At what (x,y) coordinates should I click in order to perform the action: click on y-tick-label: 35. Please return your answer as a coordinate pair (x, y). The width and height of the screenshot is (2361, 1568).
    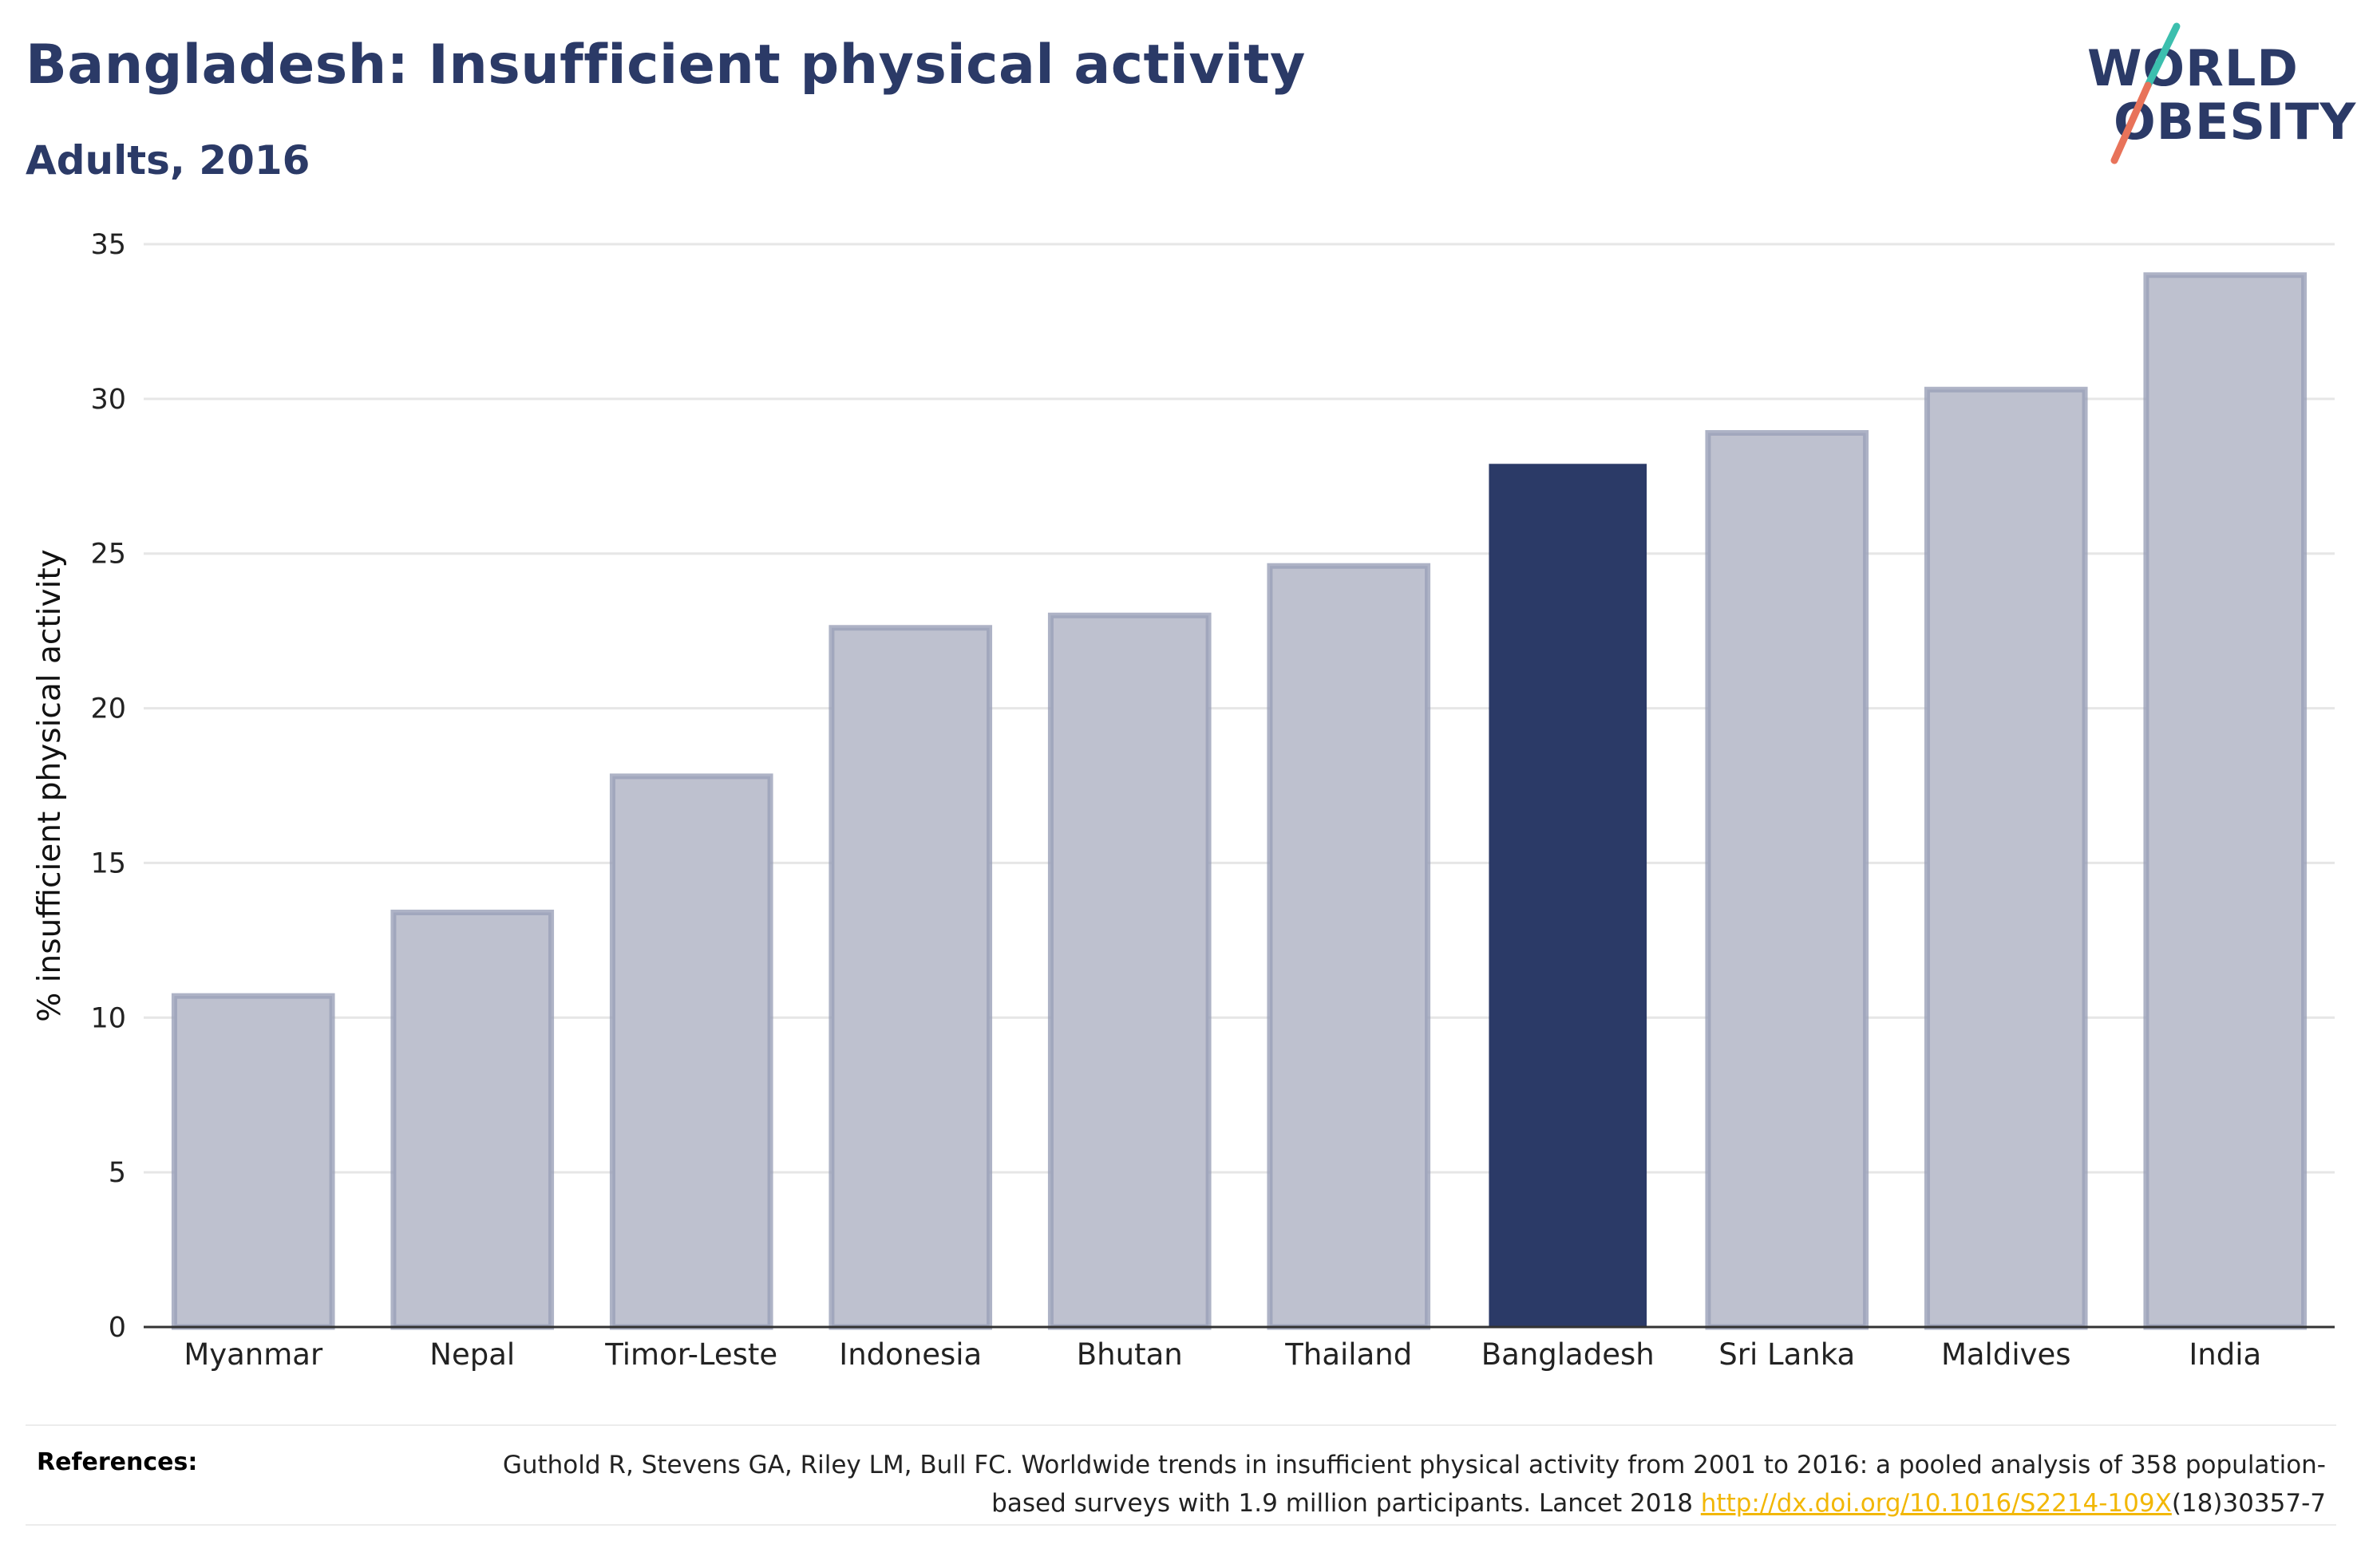
    Looking at the image, I should click on (108, 245).